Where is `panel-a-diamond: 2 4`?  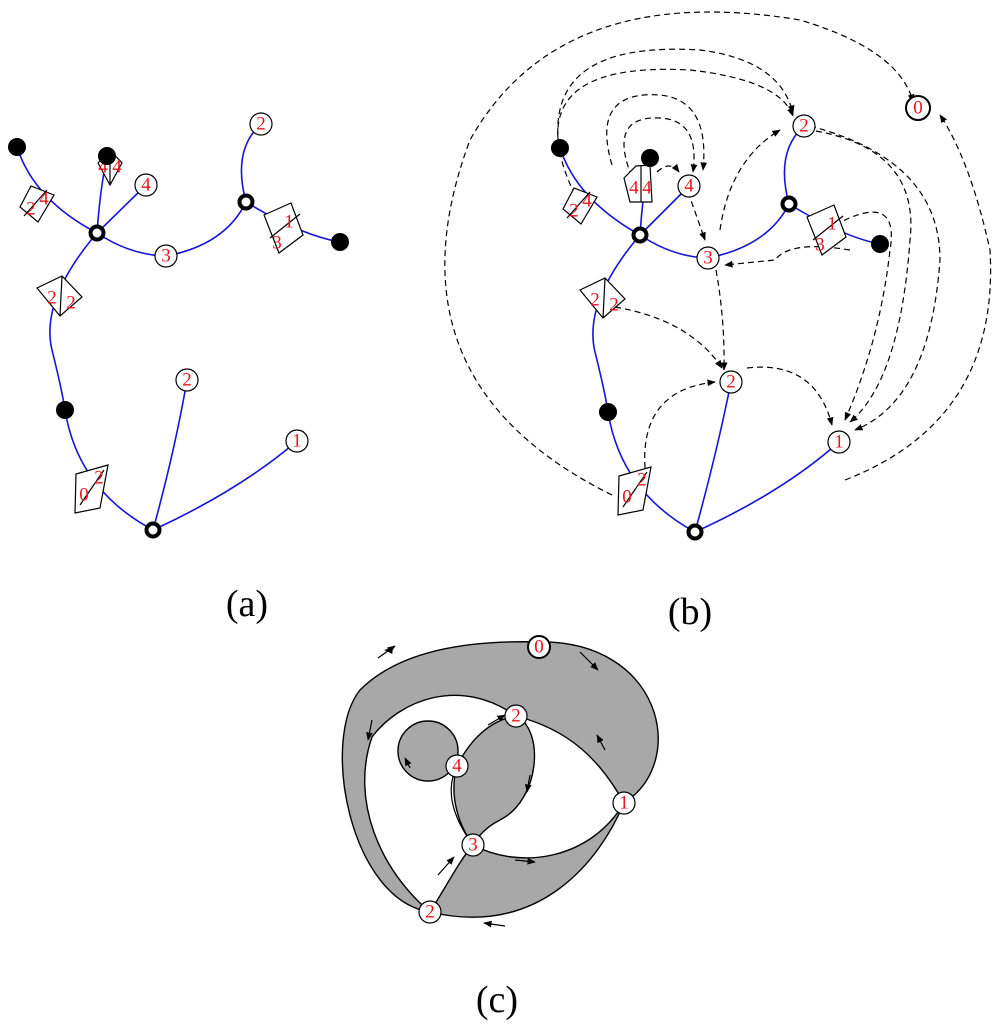 panel-a-diamond: 2 4 is located at coordinates (37, 204).